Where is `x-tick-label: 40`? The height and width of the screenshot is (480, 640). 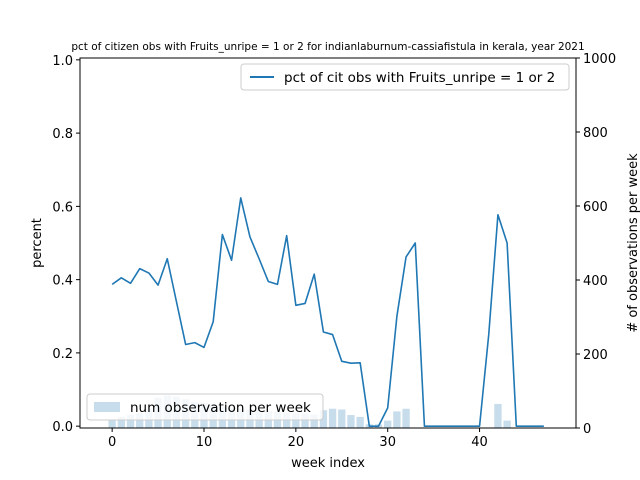 x-tick-label: 40 is located at coordinates (479, 442).